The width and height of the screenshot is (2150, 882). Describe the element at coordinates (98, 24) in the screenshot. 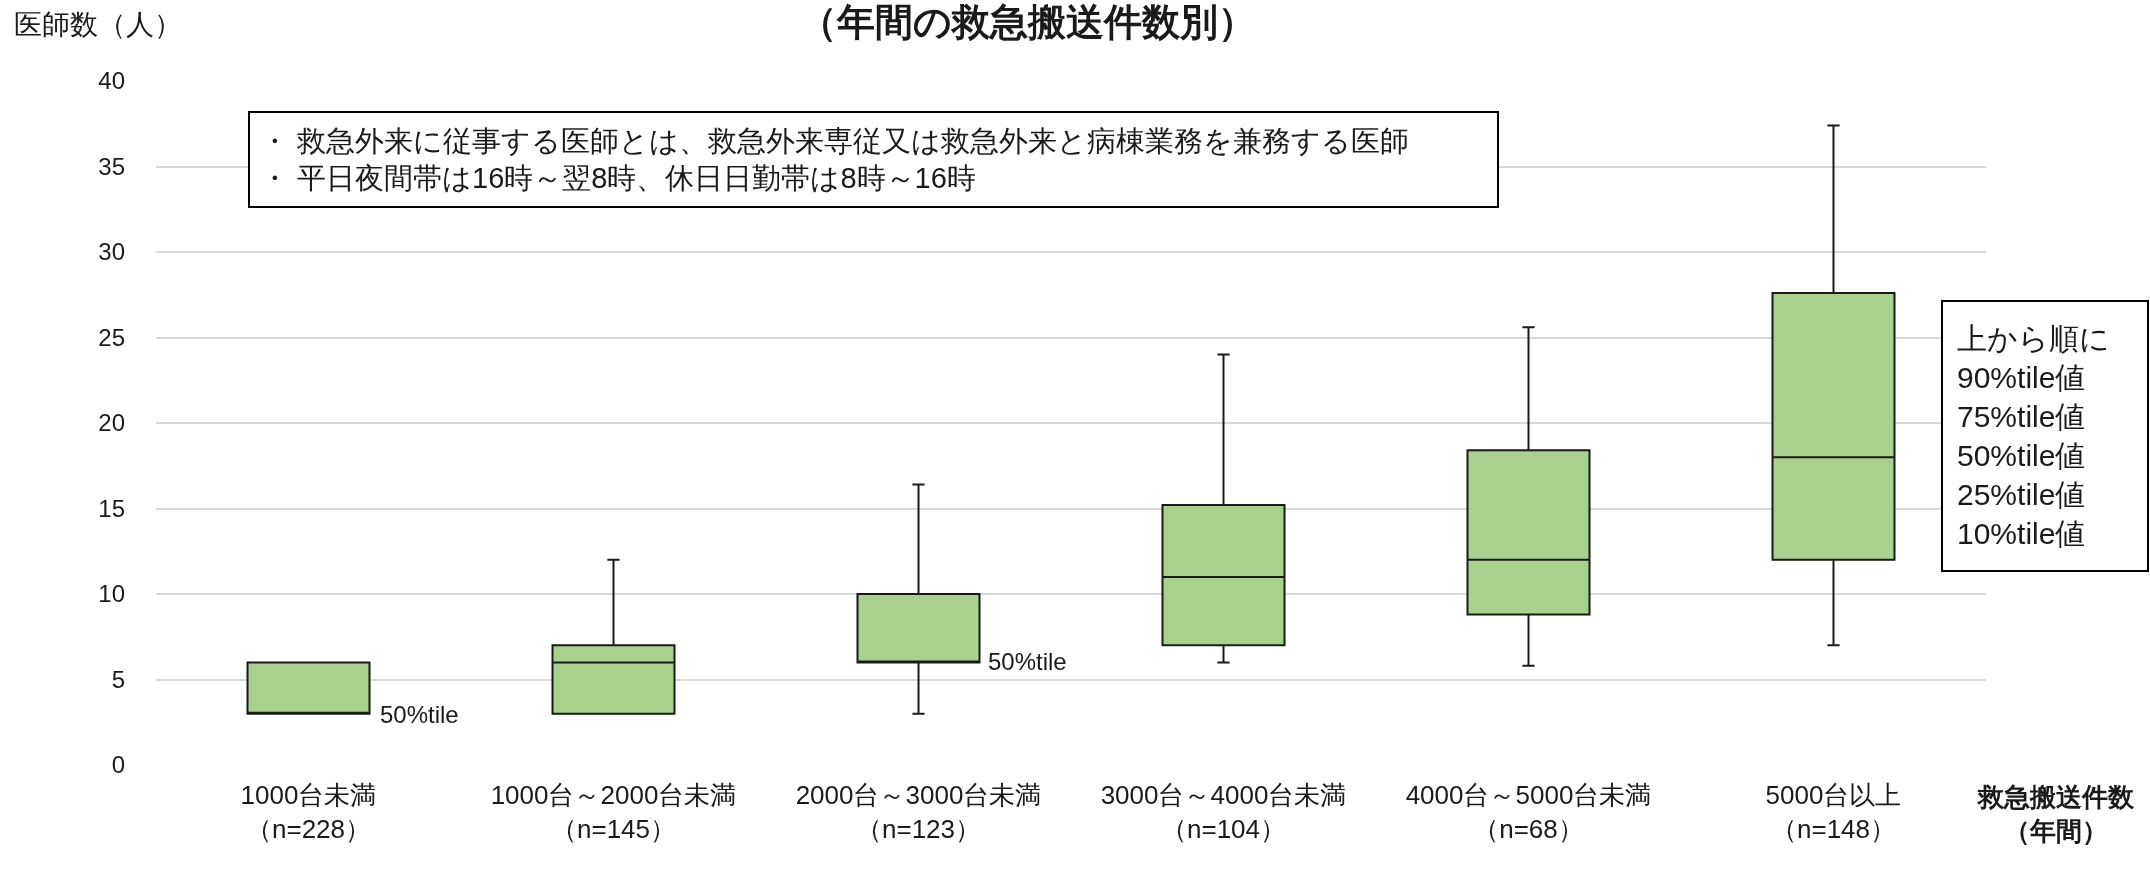

I see `y-axis-title: 医師数（人）` at that location.